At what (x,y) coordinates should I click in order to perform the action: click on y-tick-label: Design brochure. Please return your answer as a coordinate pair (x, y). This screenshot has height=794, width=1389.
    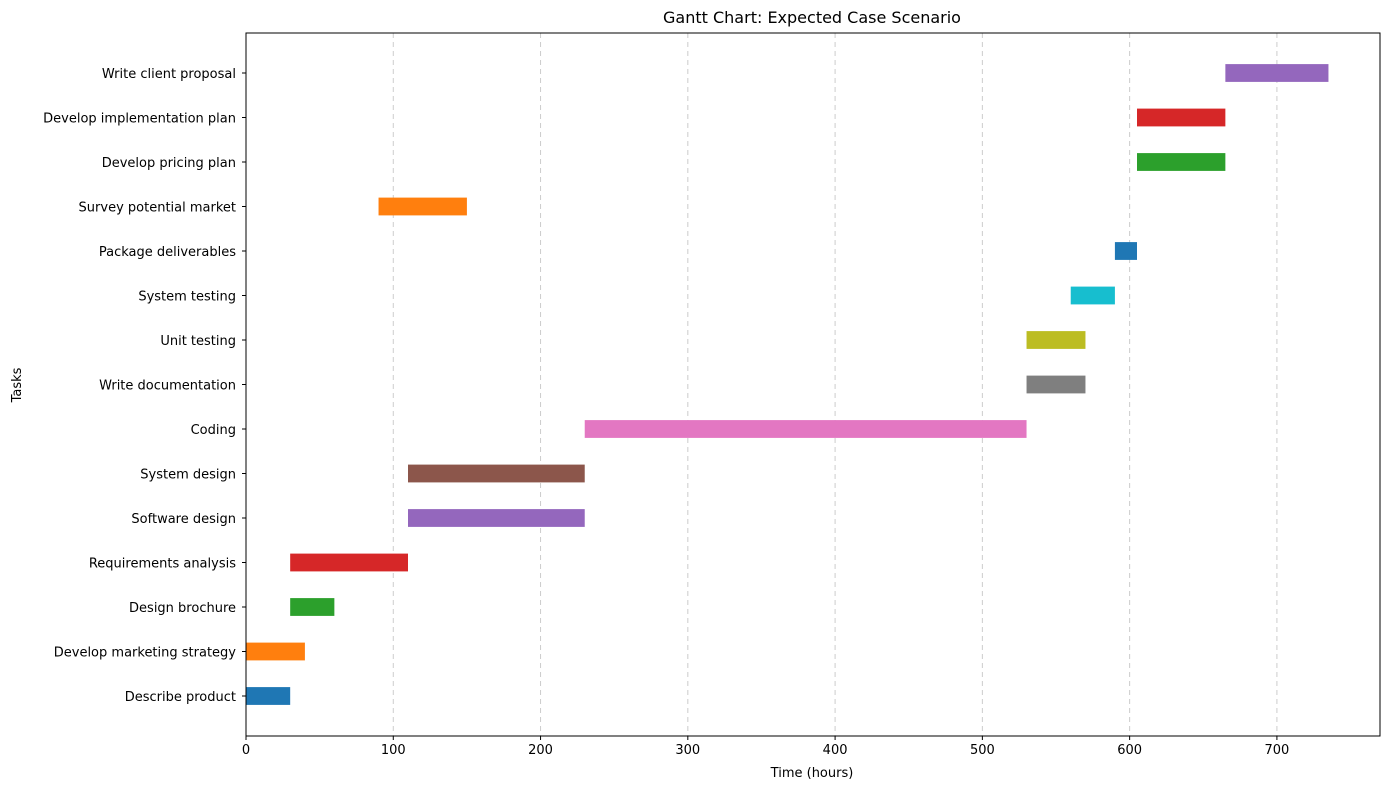
    Looking at the image, I should click on (182, 608).